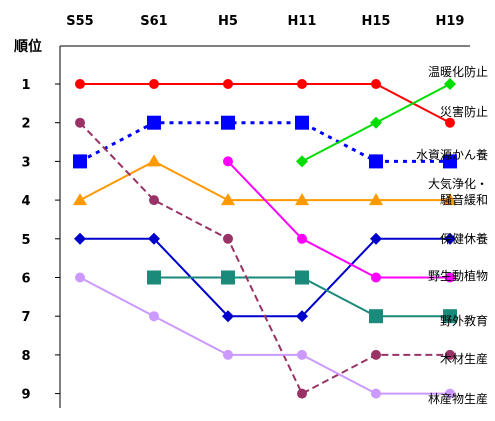  I want to click on series-label-line: 騒音緩和, so click(464, 199).